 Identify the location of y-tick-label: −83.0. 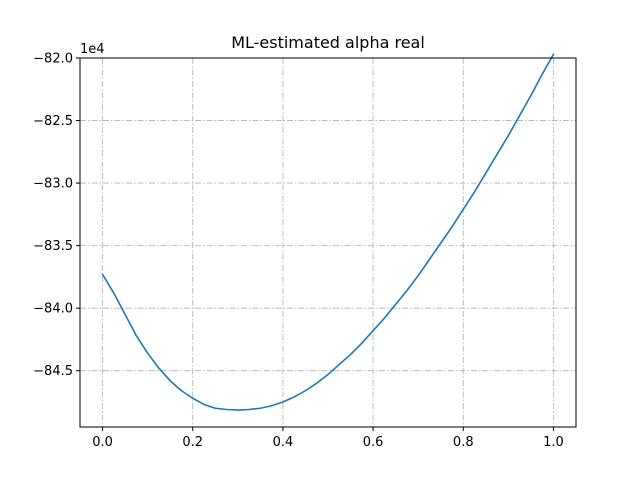
(53, 184).